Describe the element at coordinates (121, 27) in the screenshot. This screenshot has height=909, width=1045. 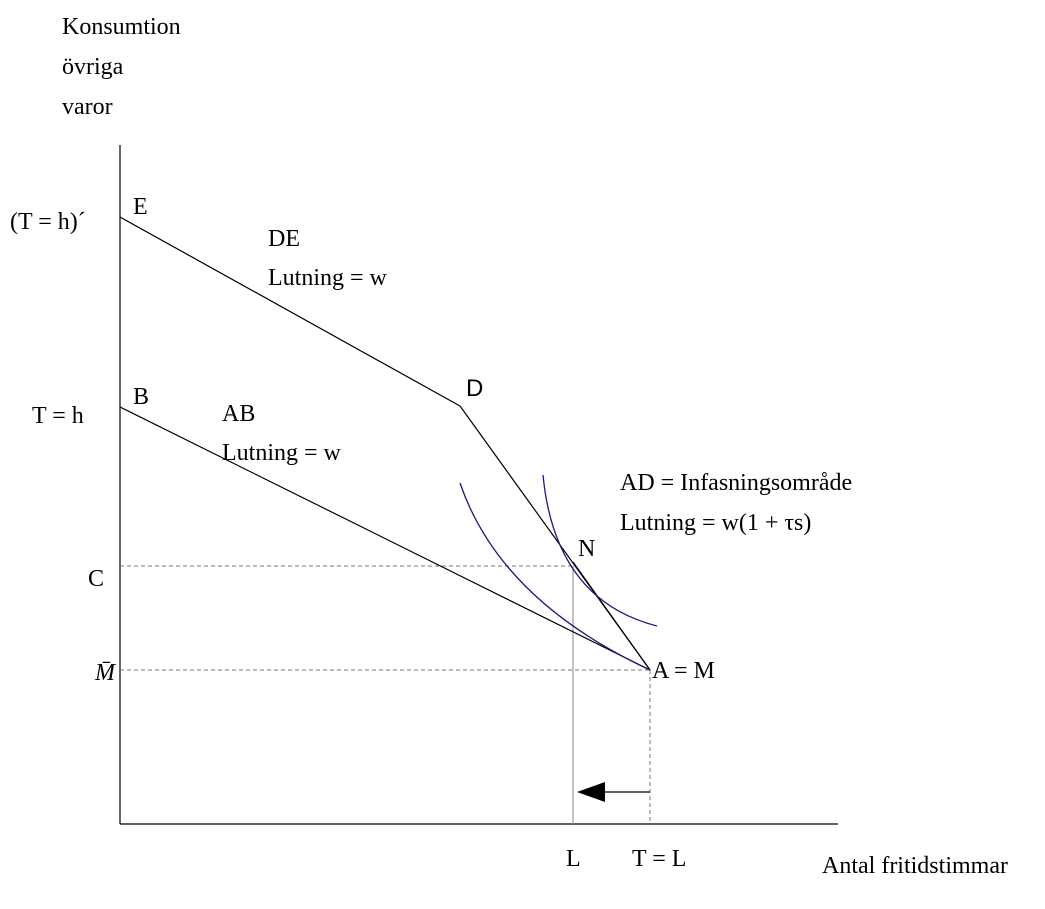
I see `y-axis-label: Konsumtion` at that location.